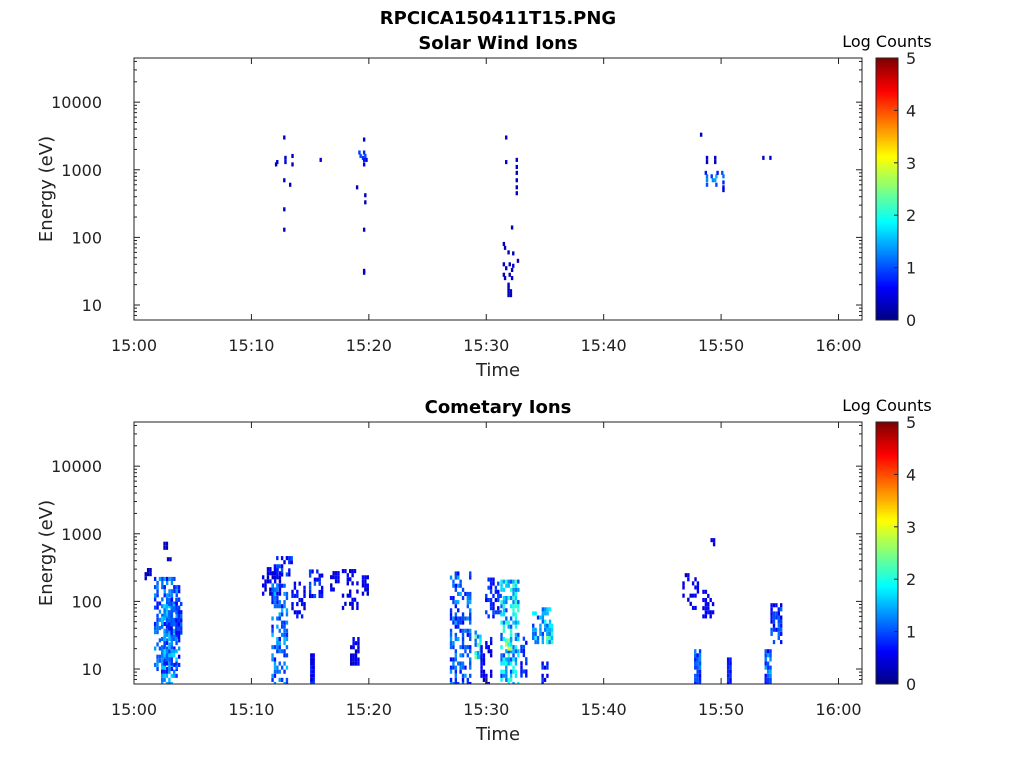  I want to click on x-tick-label: 16:00, so click(838, 345).